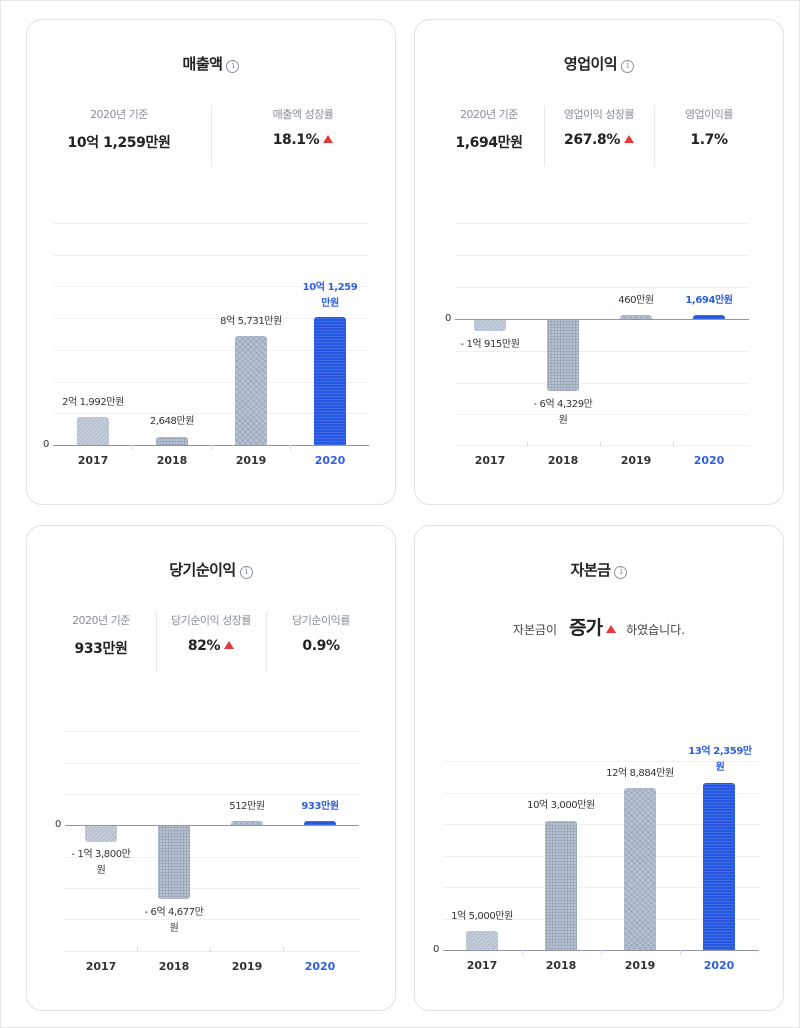  What do you see at coordinates (640, 773) in the screenshot?
I see `bar-value-label: 12억 8,884만원` at bounding box center [640, 773].